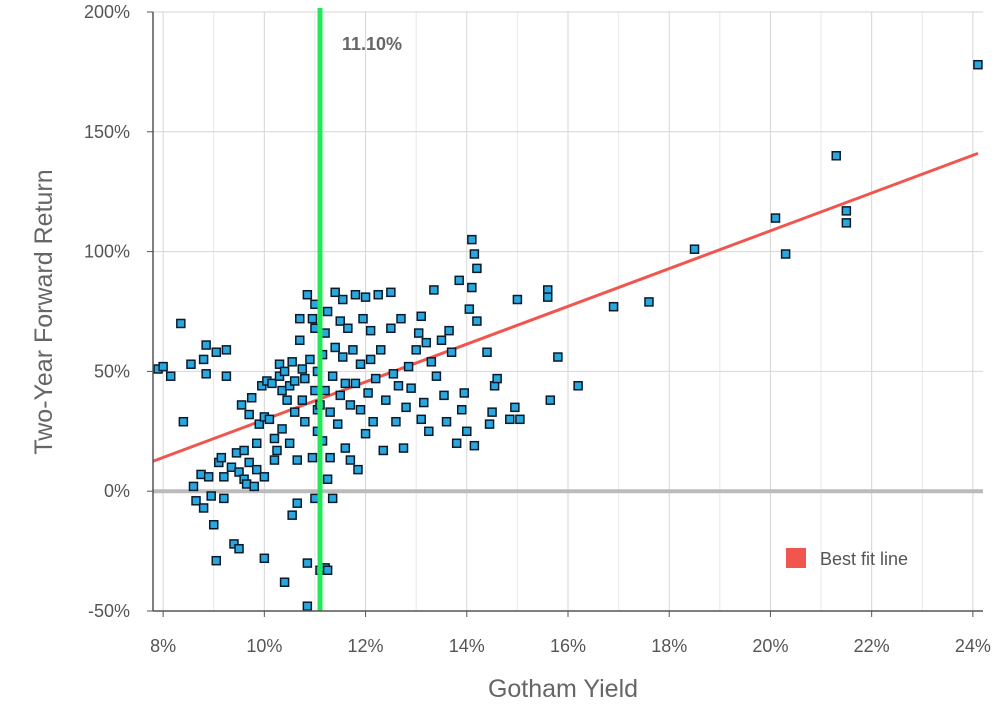 The width and height of the screenshot is (1000, 712). What do you see at coordinates (467, 646) in the screenshot?
I see `x-tick-label: 14%` at bounding box center [467, 646].